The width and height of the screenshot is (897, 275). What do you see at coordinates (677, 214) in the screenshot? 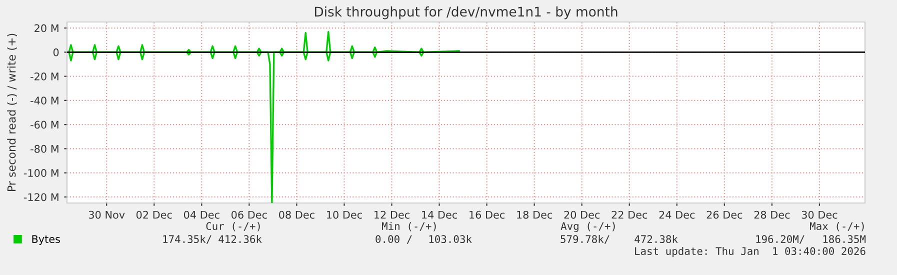
I see `x-tick-label: 24 Dec` at bounding box center [677, 214].